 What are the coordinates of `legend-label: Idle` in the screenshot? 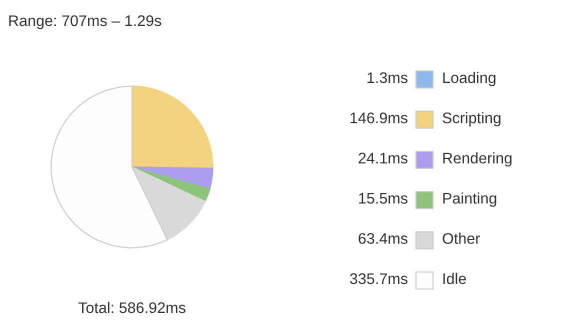 It's located at (454, 278).